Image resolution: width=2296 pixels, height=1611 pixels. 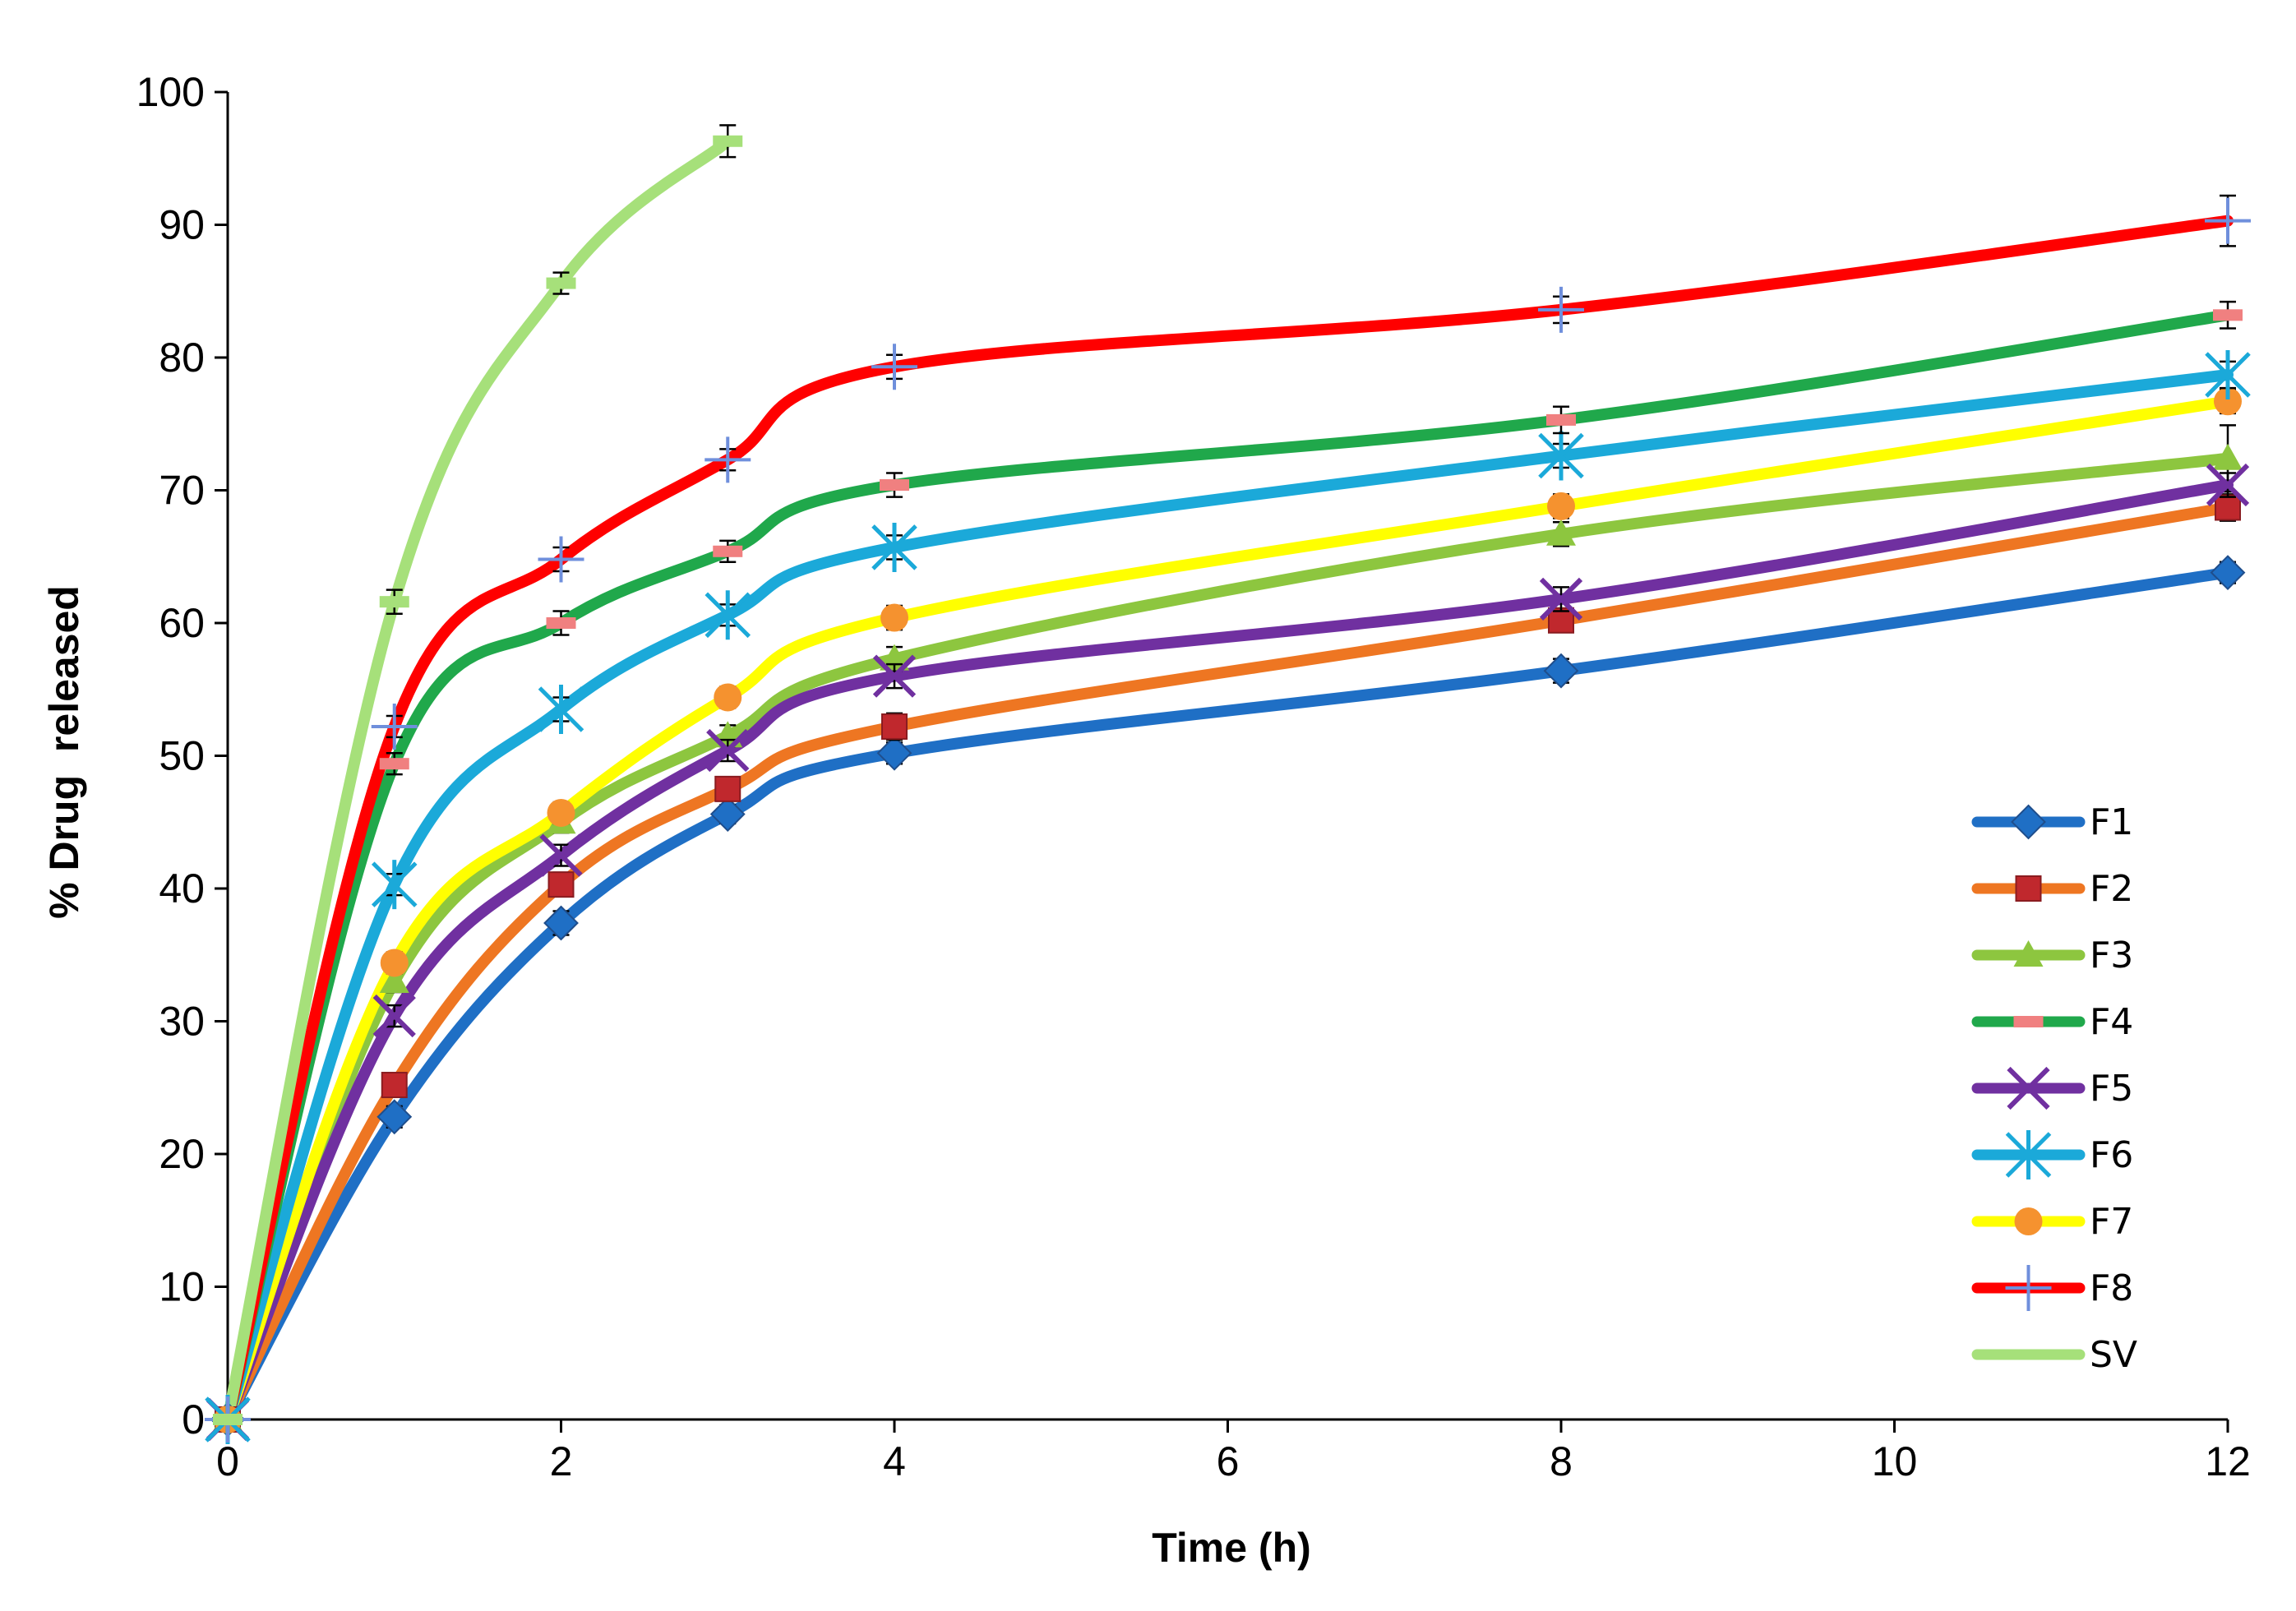 I want to click on x-axis-title: Time (h), so click(x=1231, y=1548).